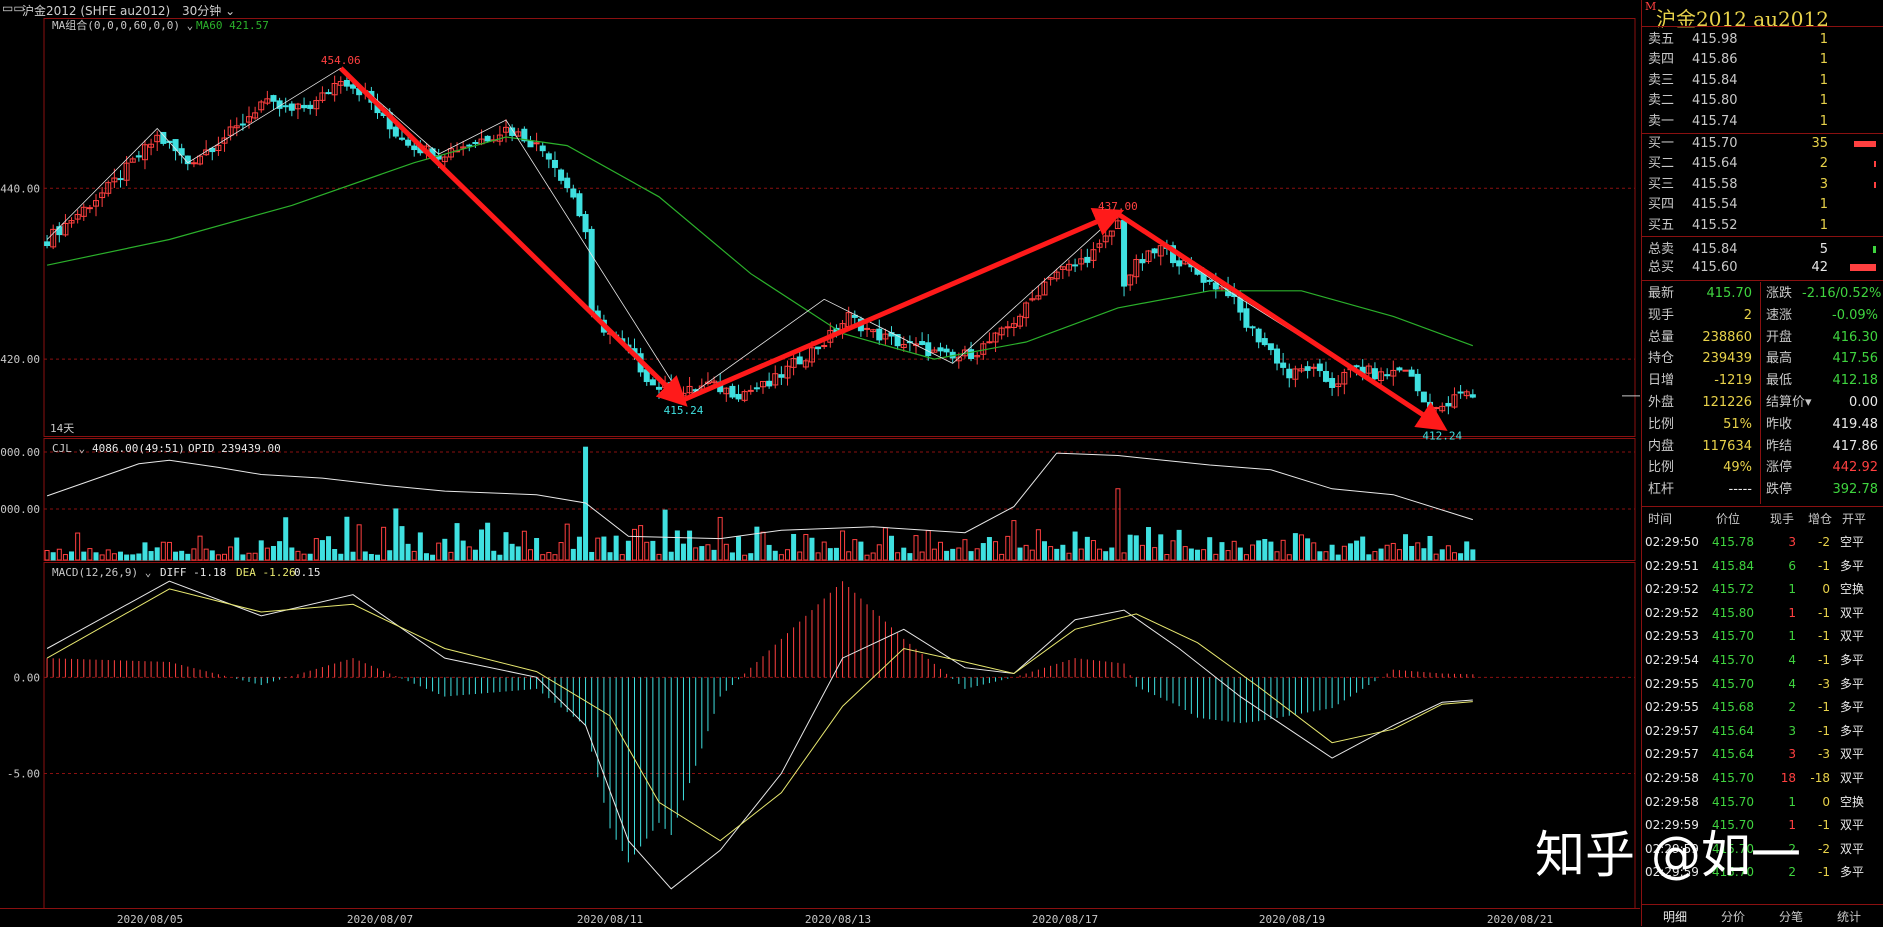 This screenshot has width=1883, height=927. Describe the element at coordinates (1762, 613) in the screenshot. I see `tick-row: 02:29:52 415.80 1 -1 双平` at that location.